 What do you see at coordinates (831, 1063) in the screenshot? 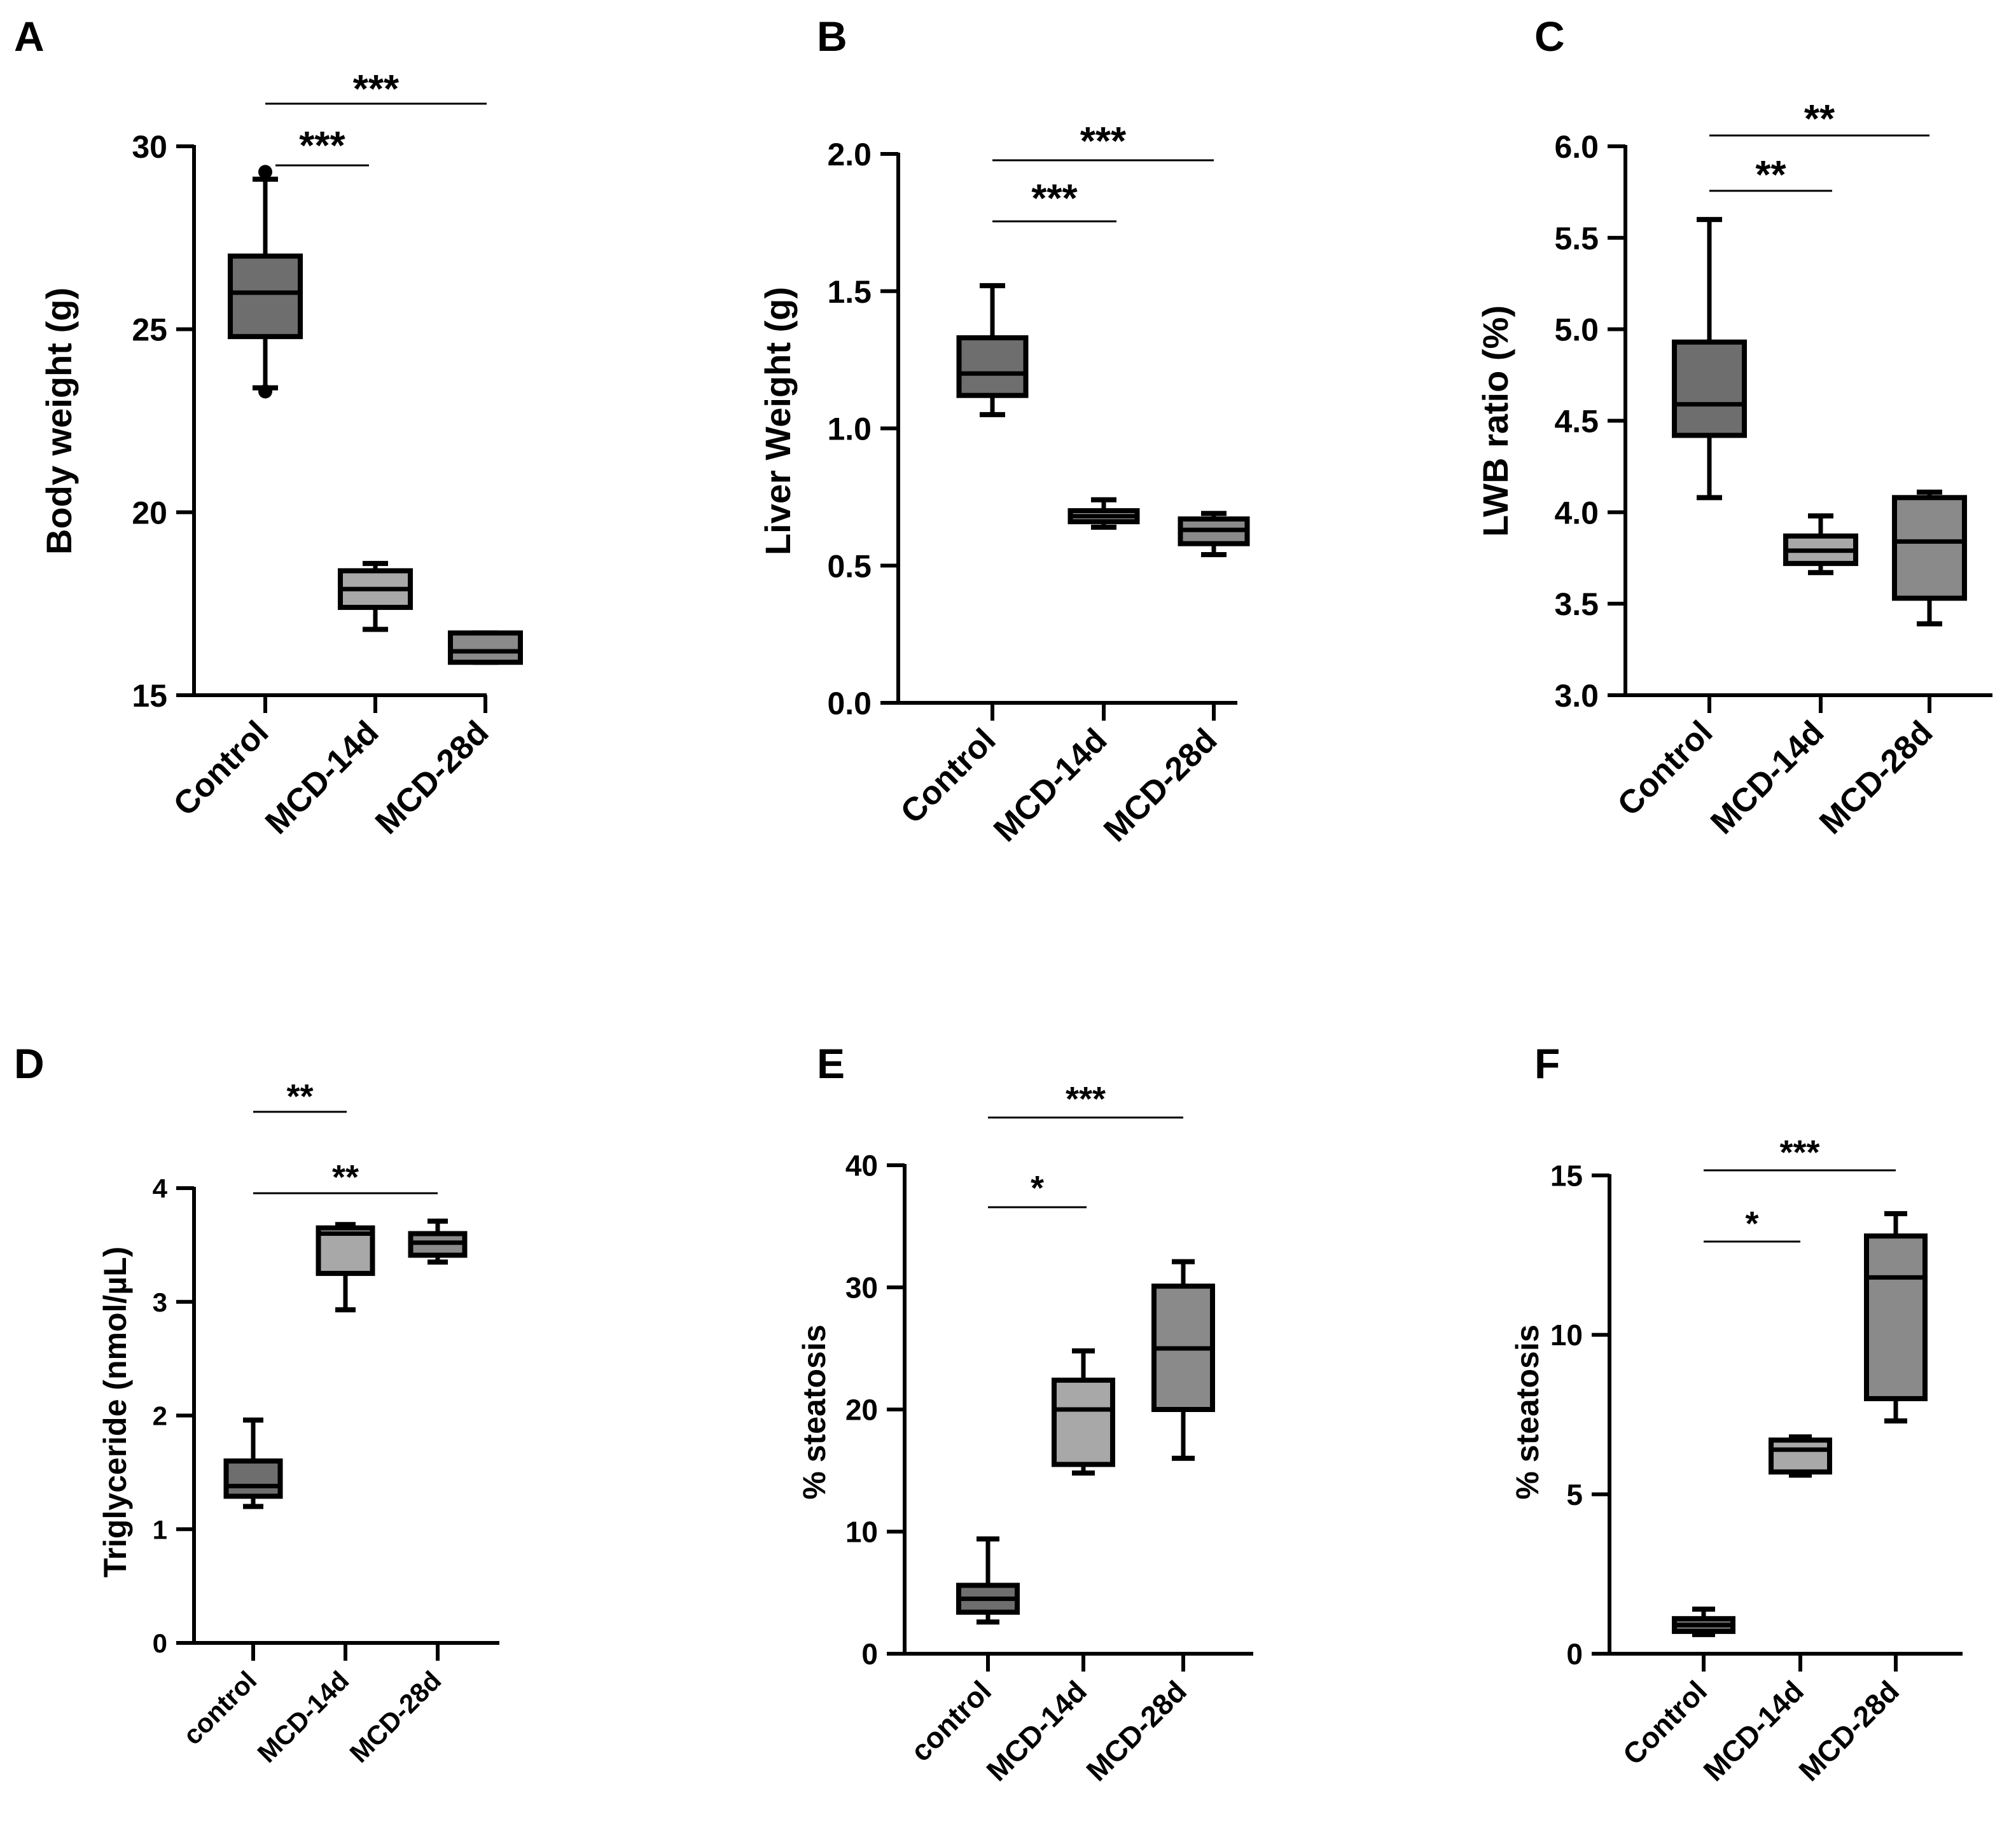
I see `panel-letter: E` at bounding box center [831, 1063].